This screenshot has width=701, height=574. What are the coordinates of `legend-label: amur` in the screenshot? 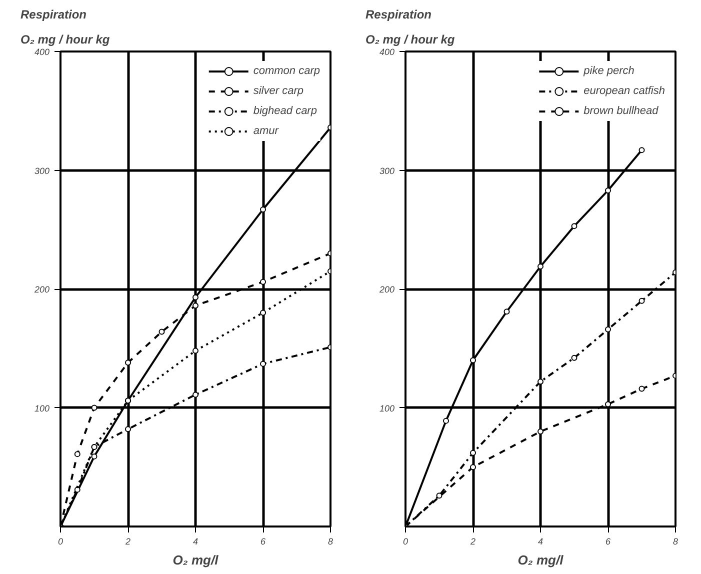 It's located at (265, 131).